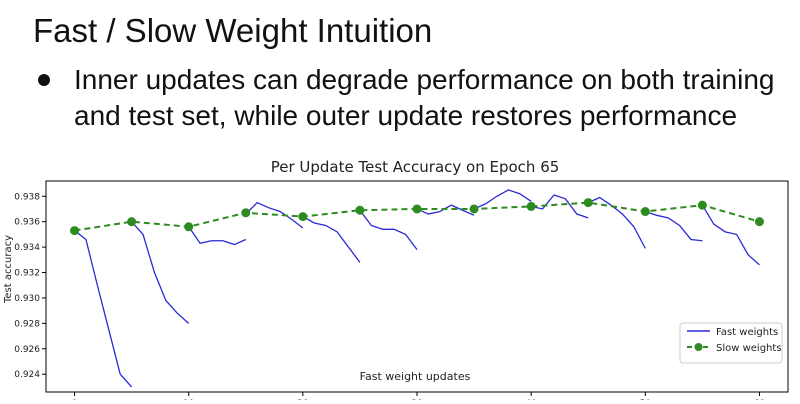 The image size is (800, 404). Describe the element at coordinates (30, 286) in the screenshot. I see `y-axis: 0.924 0.926 0.928 0.930 0.932 0.934 0.936 0.938` at that location.